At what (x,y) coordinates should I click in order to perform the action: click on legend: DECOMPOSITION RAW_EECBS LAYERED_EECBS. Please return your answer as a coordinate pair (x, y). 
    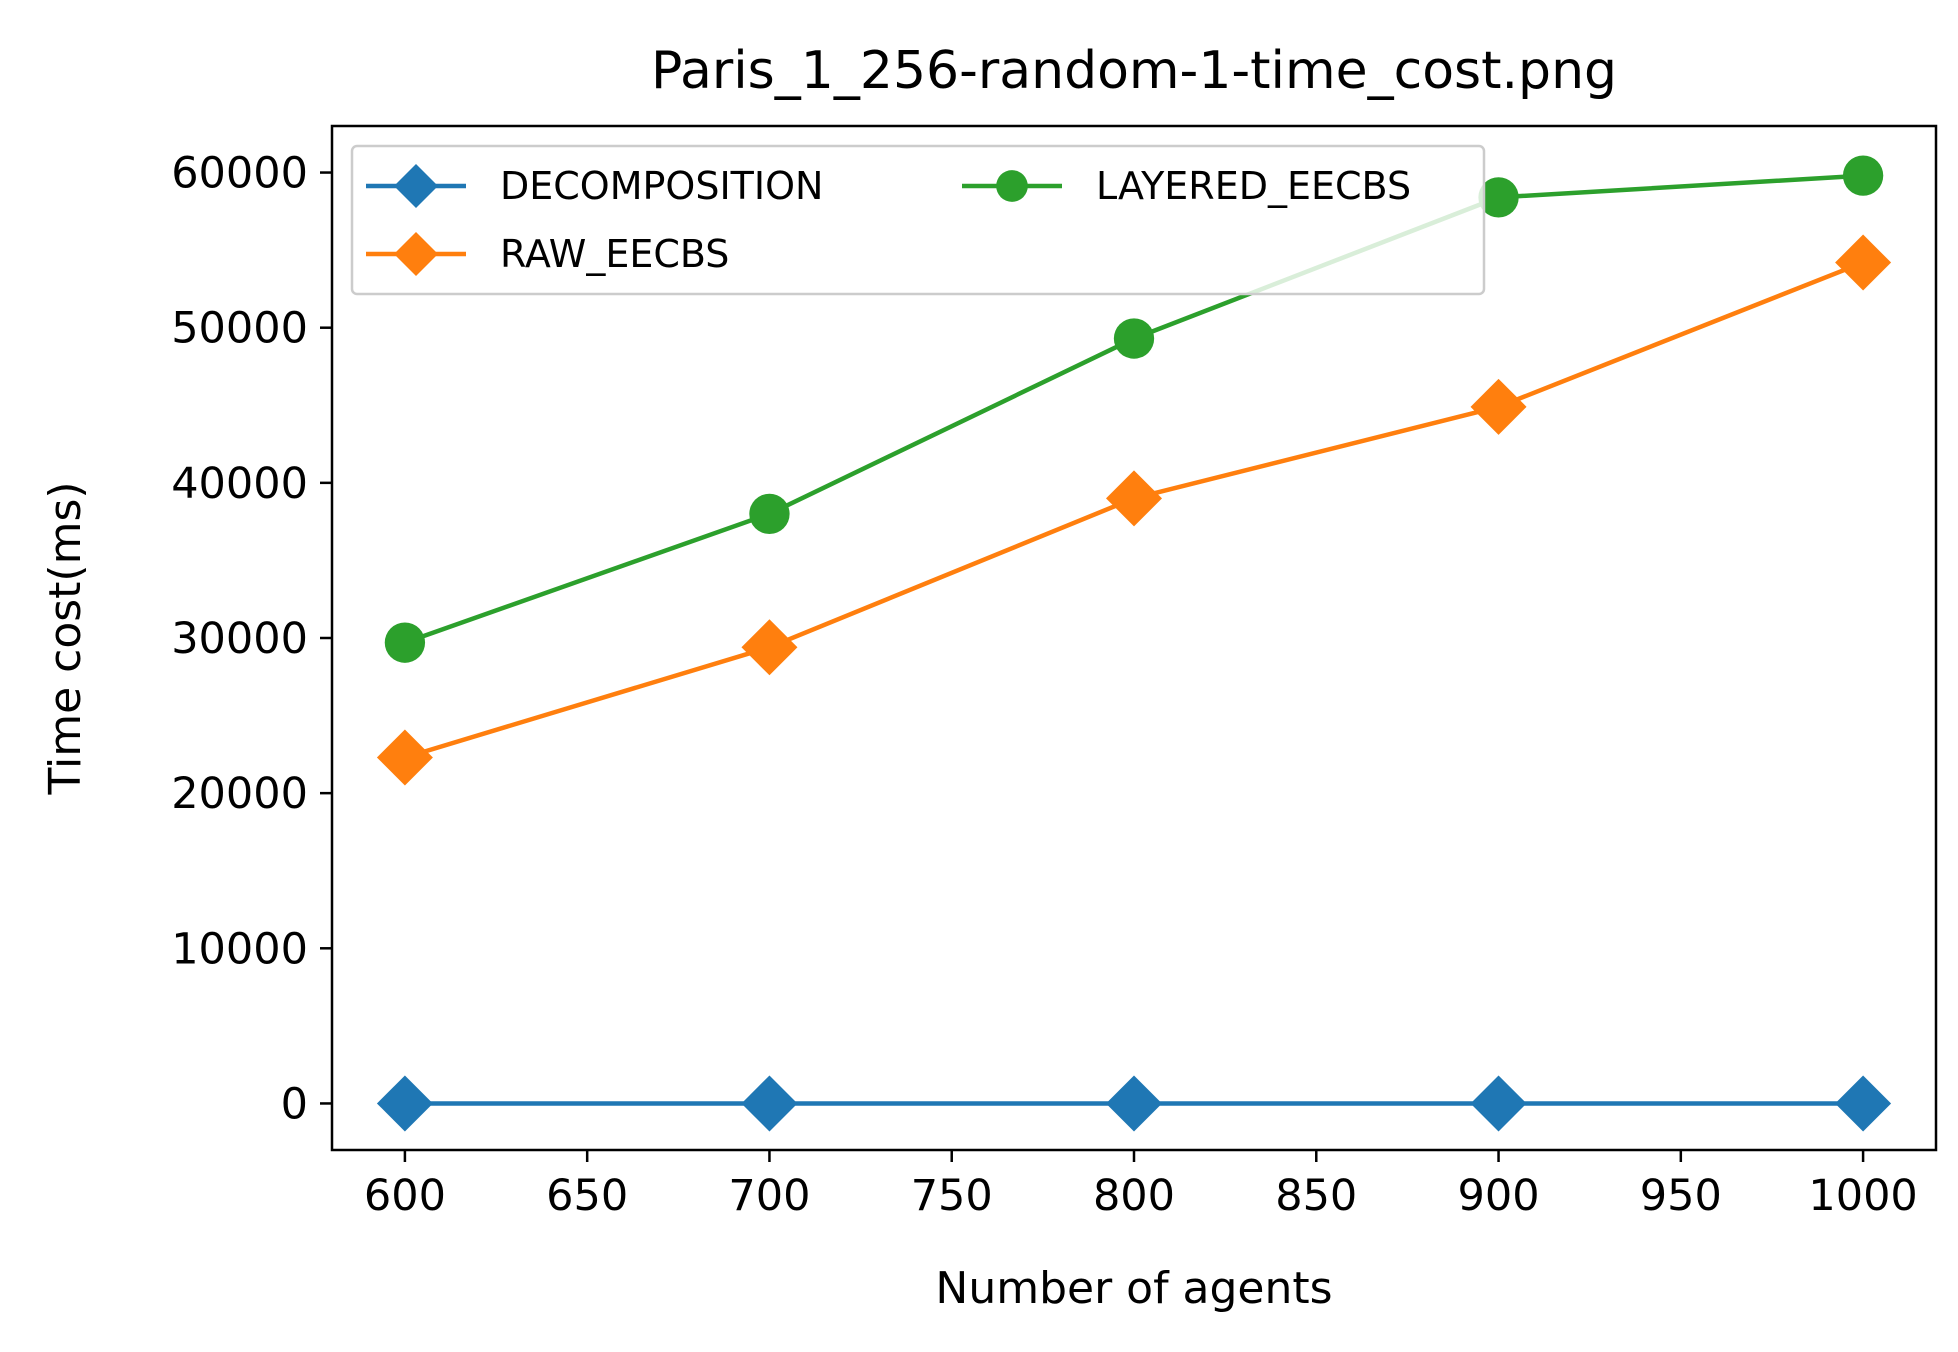
    Looking at the image, I should click on (918, 220).